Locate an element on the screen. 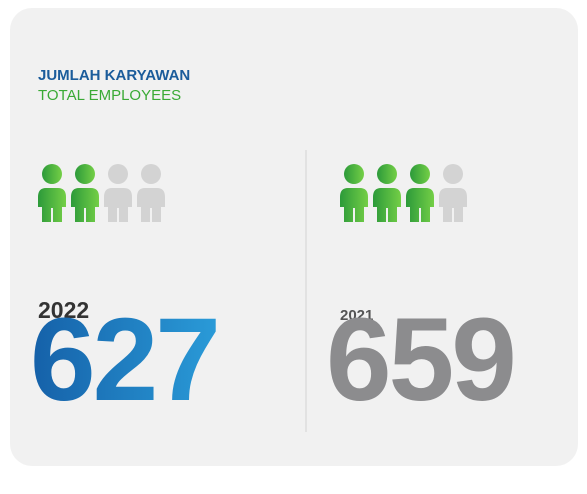 The image size is (587, 494). subtitle: TOTAL EMPLOYEES is located at coordinates (109, 95).